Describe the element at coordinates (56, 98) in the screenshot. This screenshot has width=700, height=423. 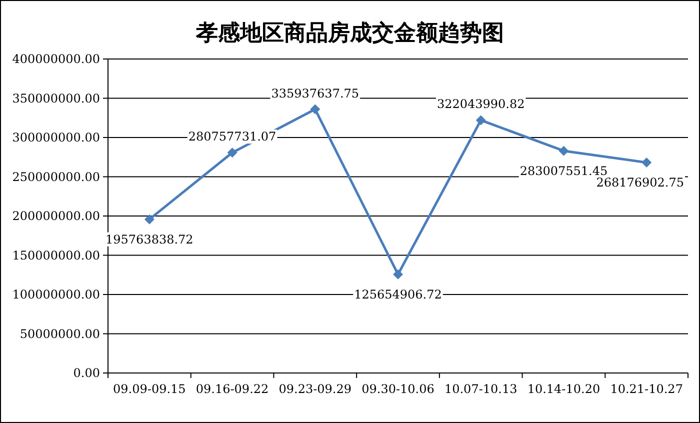
I see `y-tick-label: 350000000.00` at that location.